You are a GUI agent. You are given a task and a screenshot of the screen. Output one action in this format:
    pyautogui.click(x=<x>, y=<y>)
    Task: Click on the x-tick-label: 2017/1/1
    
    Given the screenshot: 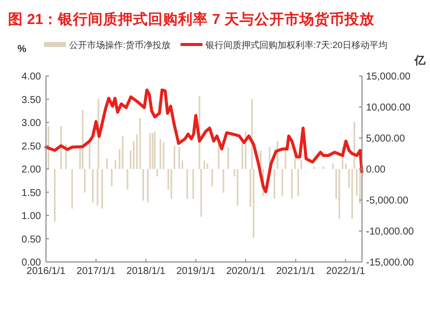 What is the action you would take?
    pyautogui.click(x=96, y=271)
    